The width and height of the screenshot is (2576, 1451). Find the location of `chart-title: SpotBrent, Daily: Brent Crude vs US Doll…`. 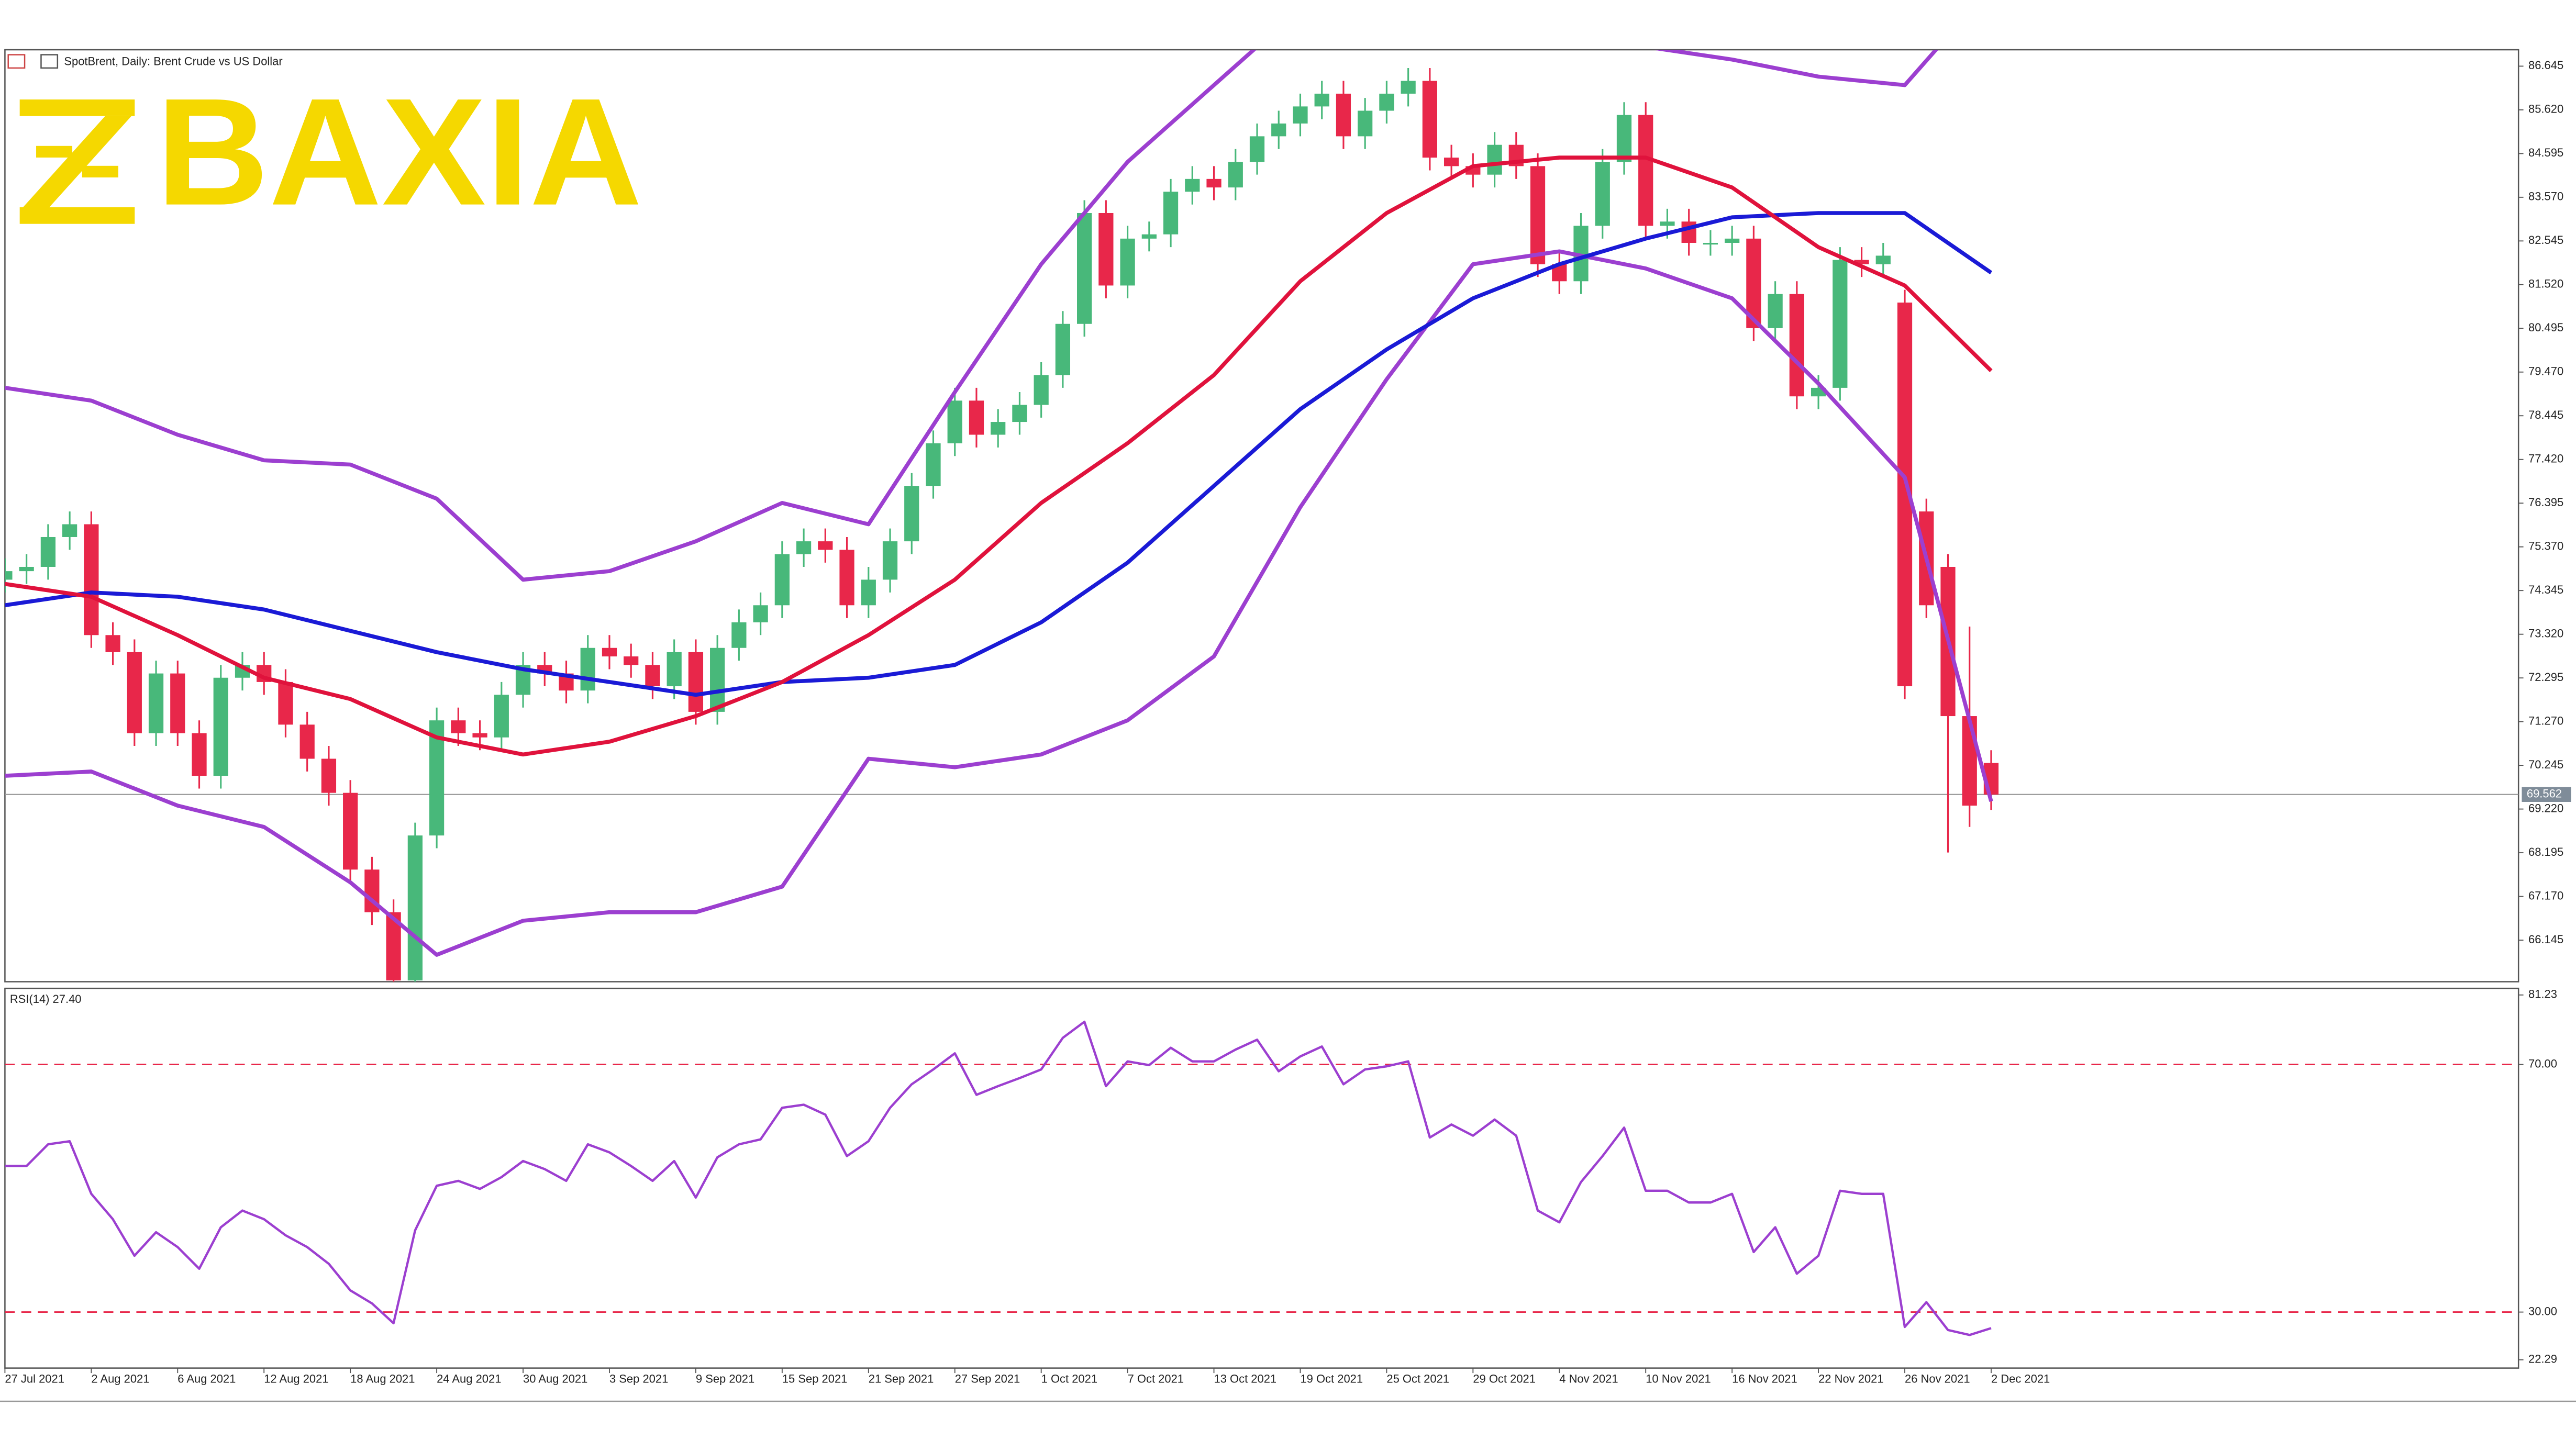

chart-title: SpotBrent, Daily: Brent Crude vs US Doll… is located at coordinates (173, 62).